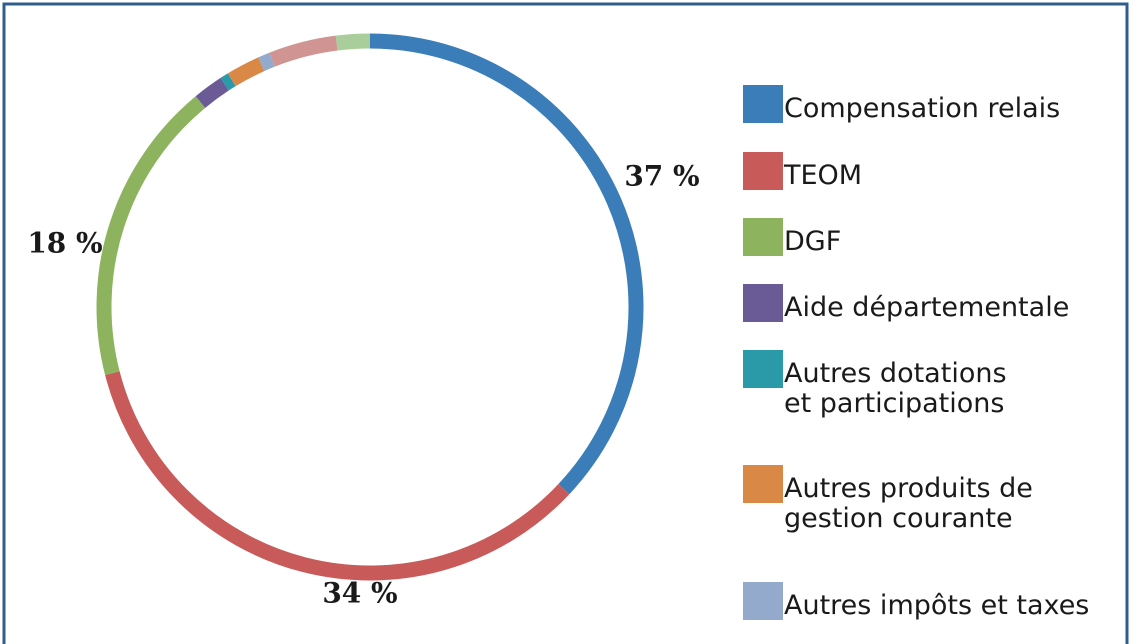 The width and height of the screenshot is (1131, 644). I want to click on legend-line: Aide départementale, so click(926, 307).